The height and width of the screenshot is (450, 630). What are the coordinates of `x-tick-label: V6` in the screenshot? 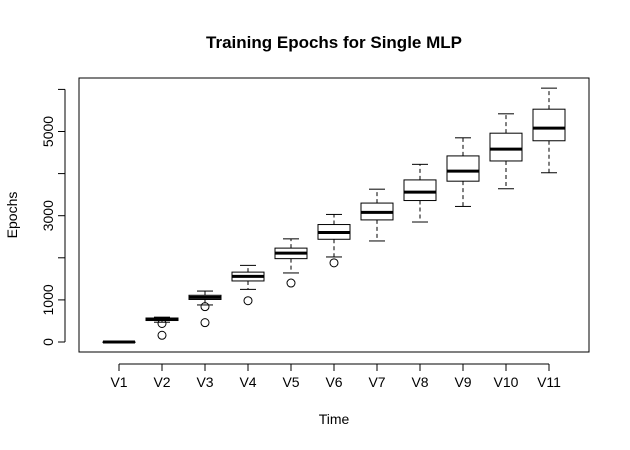 It's located at (333, 382).